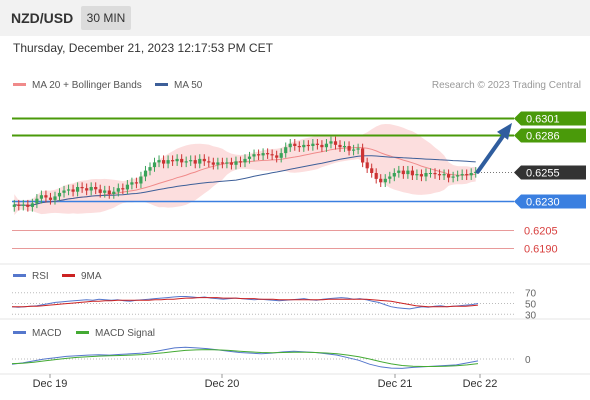  I want to click on macd-signal-legend-label: MACD Signal, so click(125, 333).